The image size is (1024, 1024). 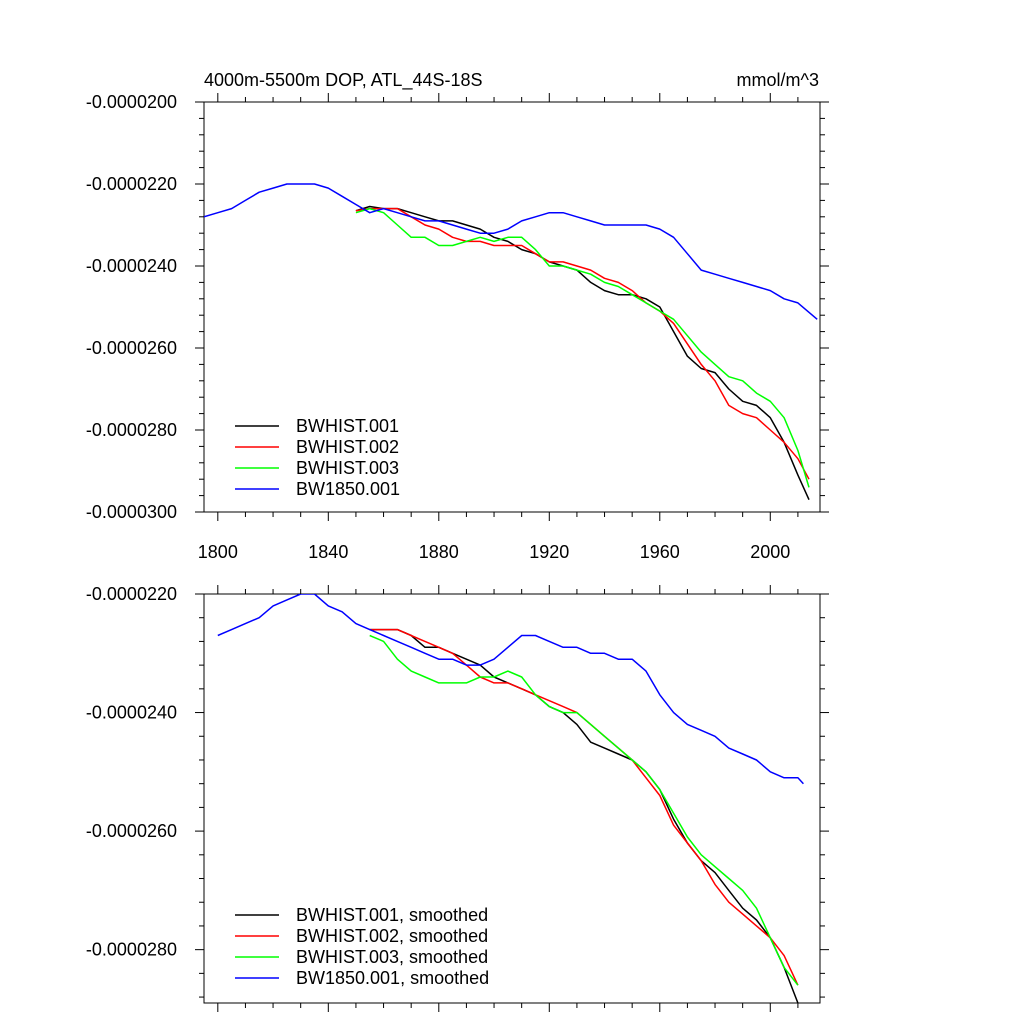 I want to click on series-line-bw1850-001-smoothed, so click(x=510, y=689).